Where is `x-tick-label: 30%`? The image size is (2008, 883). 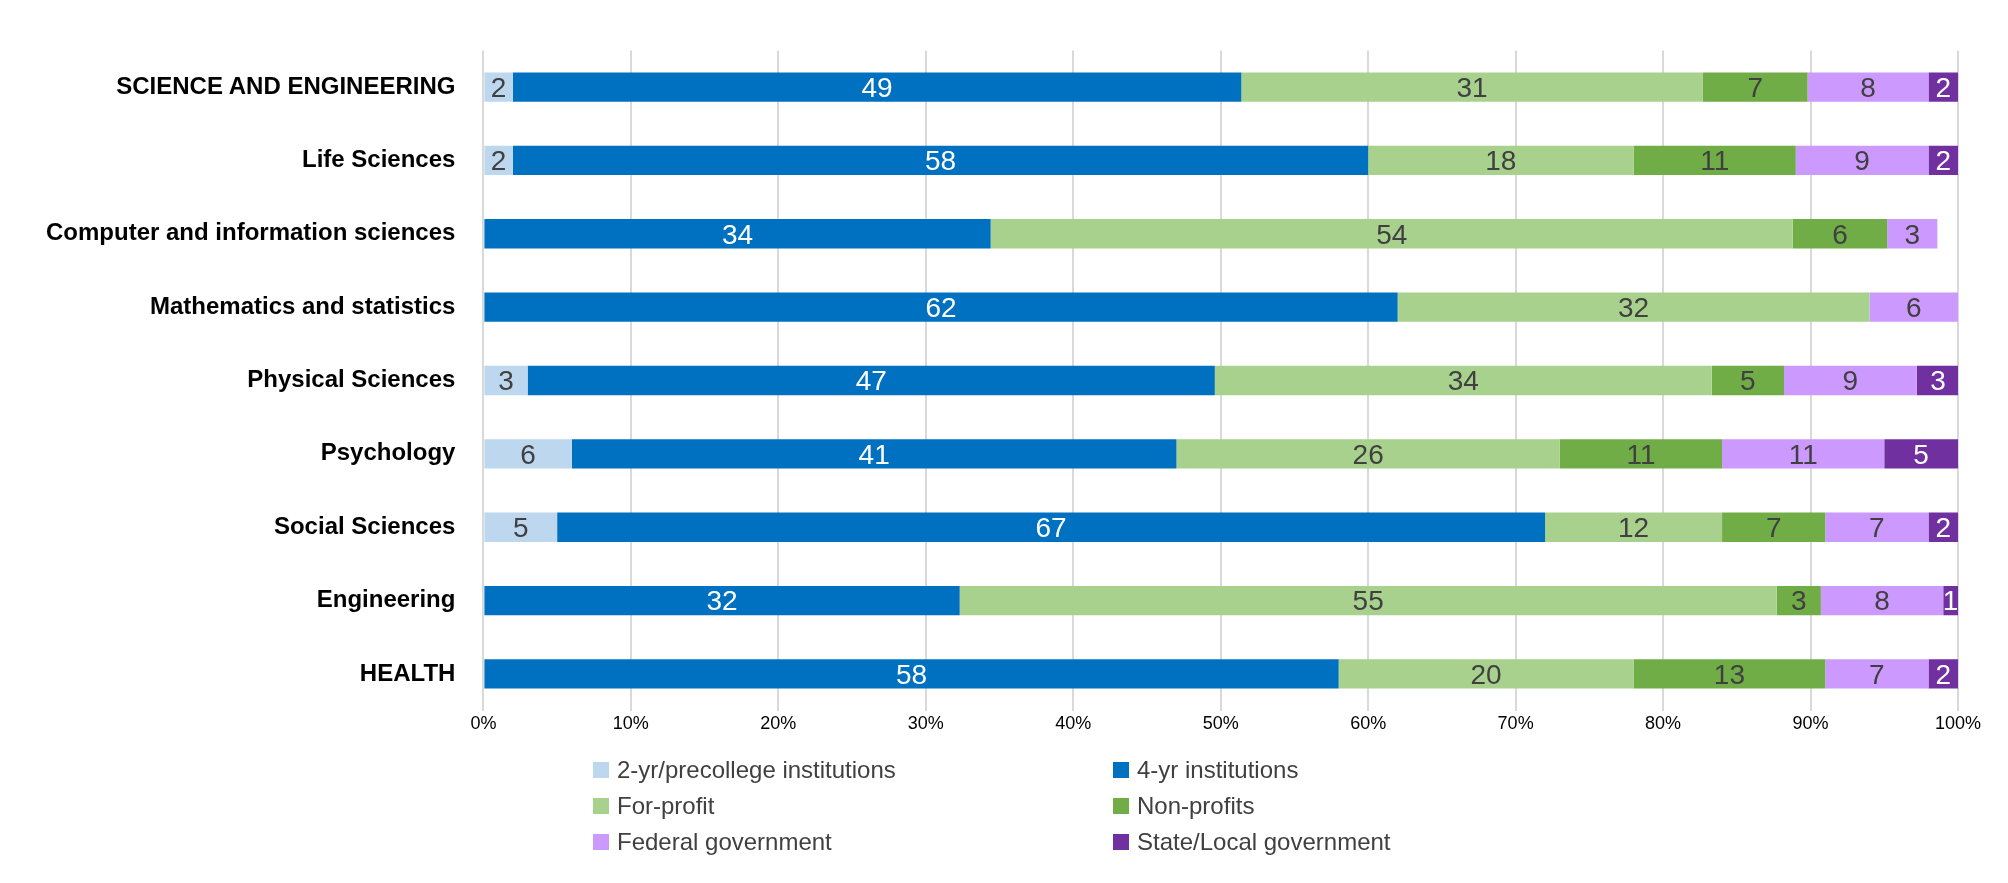 x-tick-label: 30% is located at coordinates (925, 723).